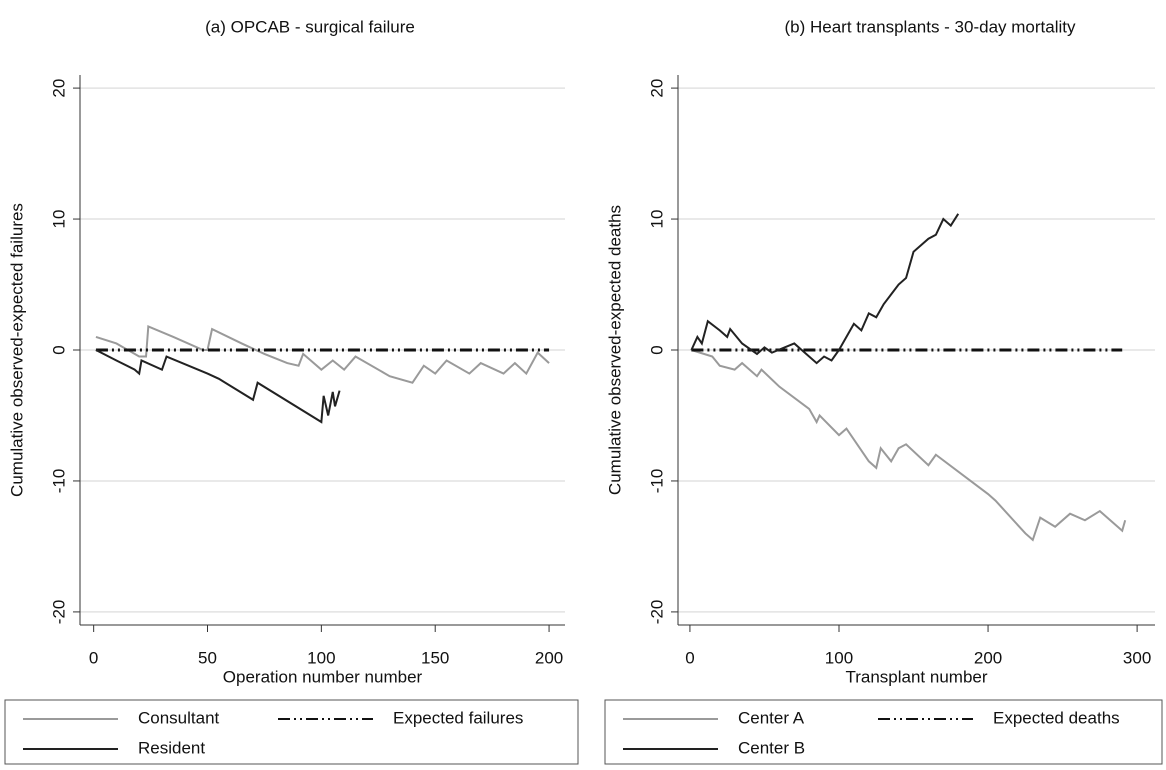  I want to click on legend-label: Expected failures, so click(458, 717).